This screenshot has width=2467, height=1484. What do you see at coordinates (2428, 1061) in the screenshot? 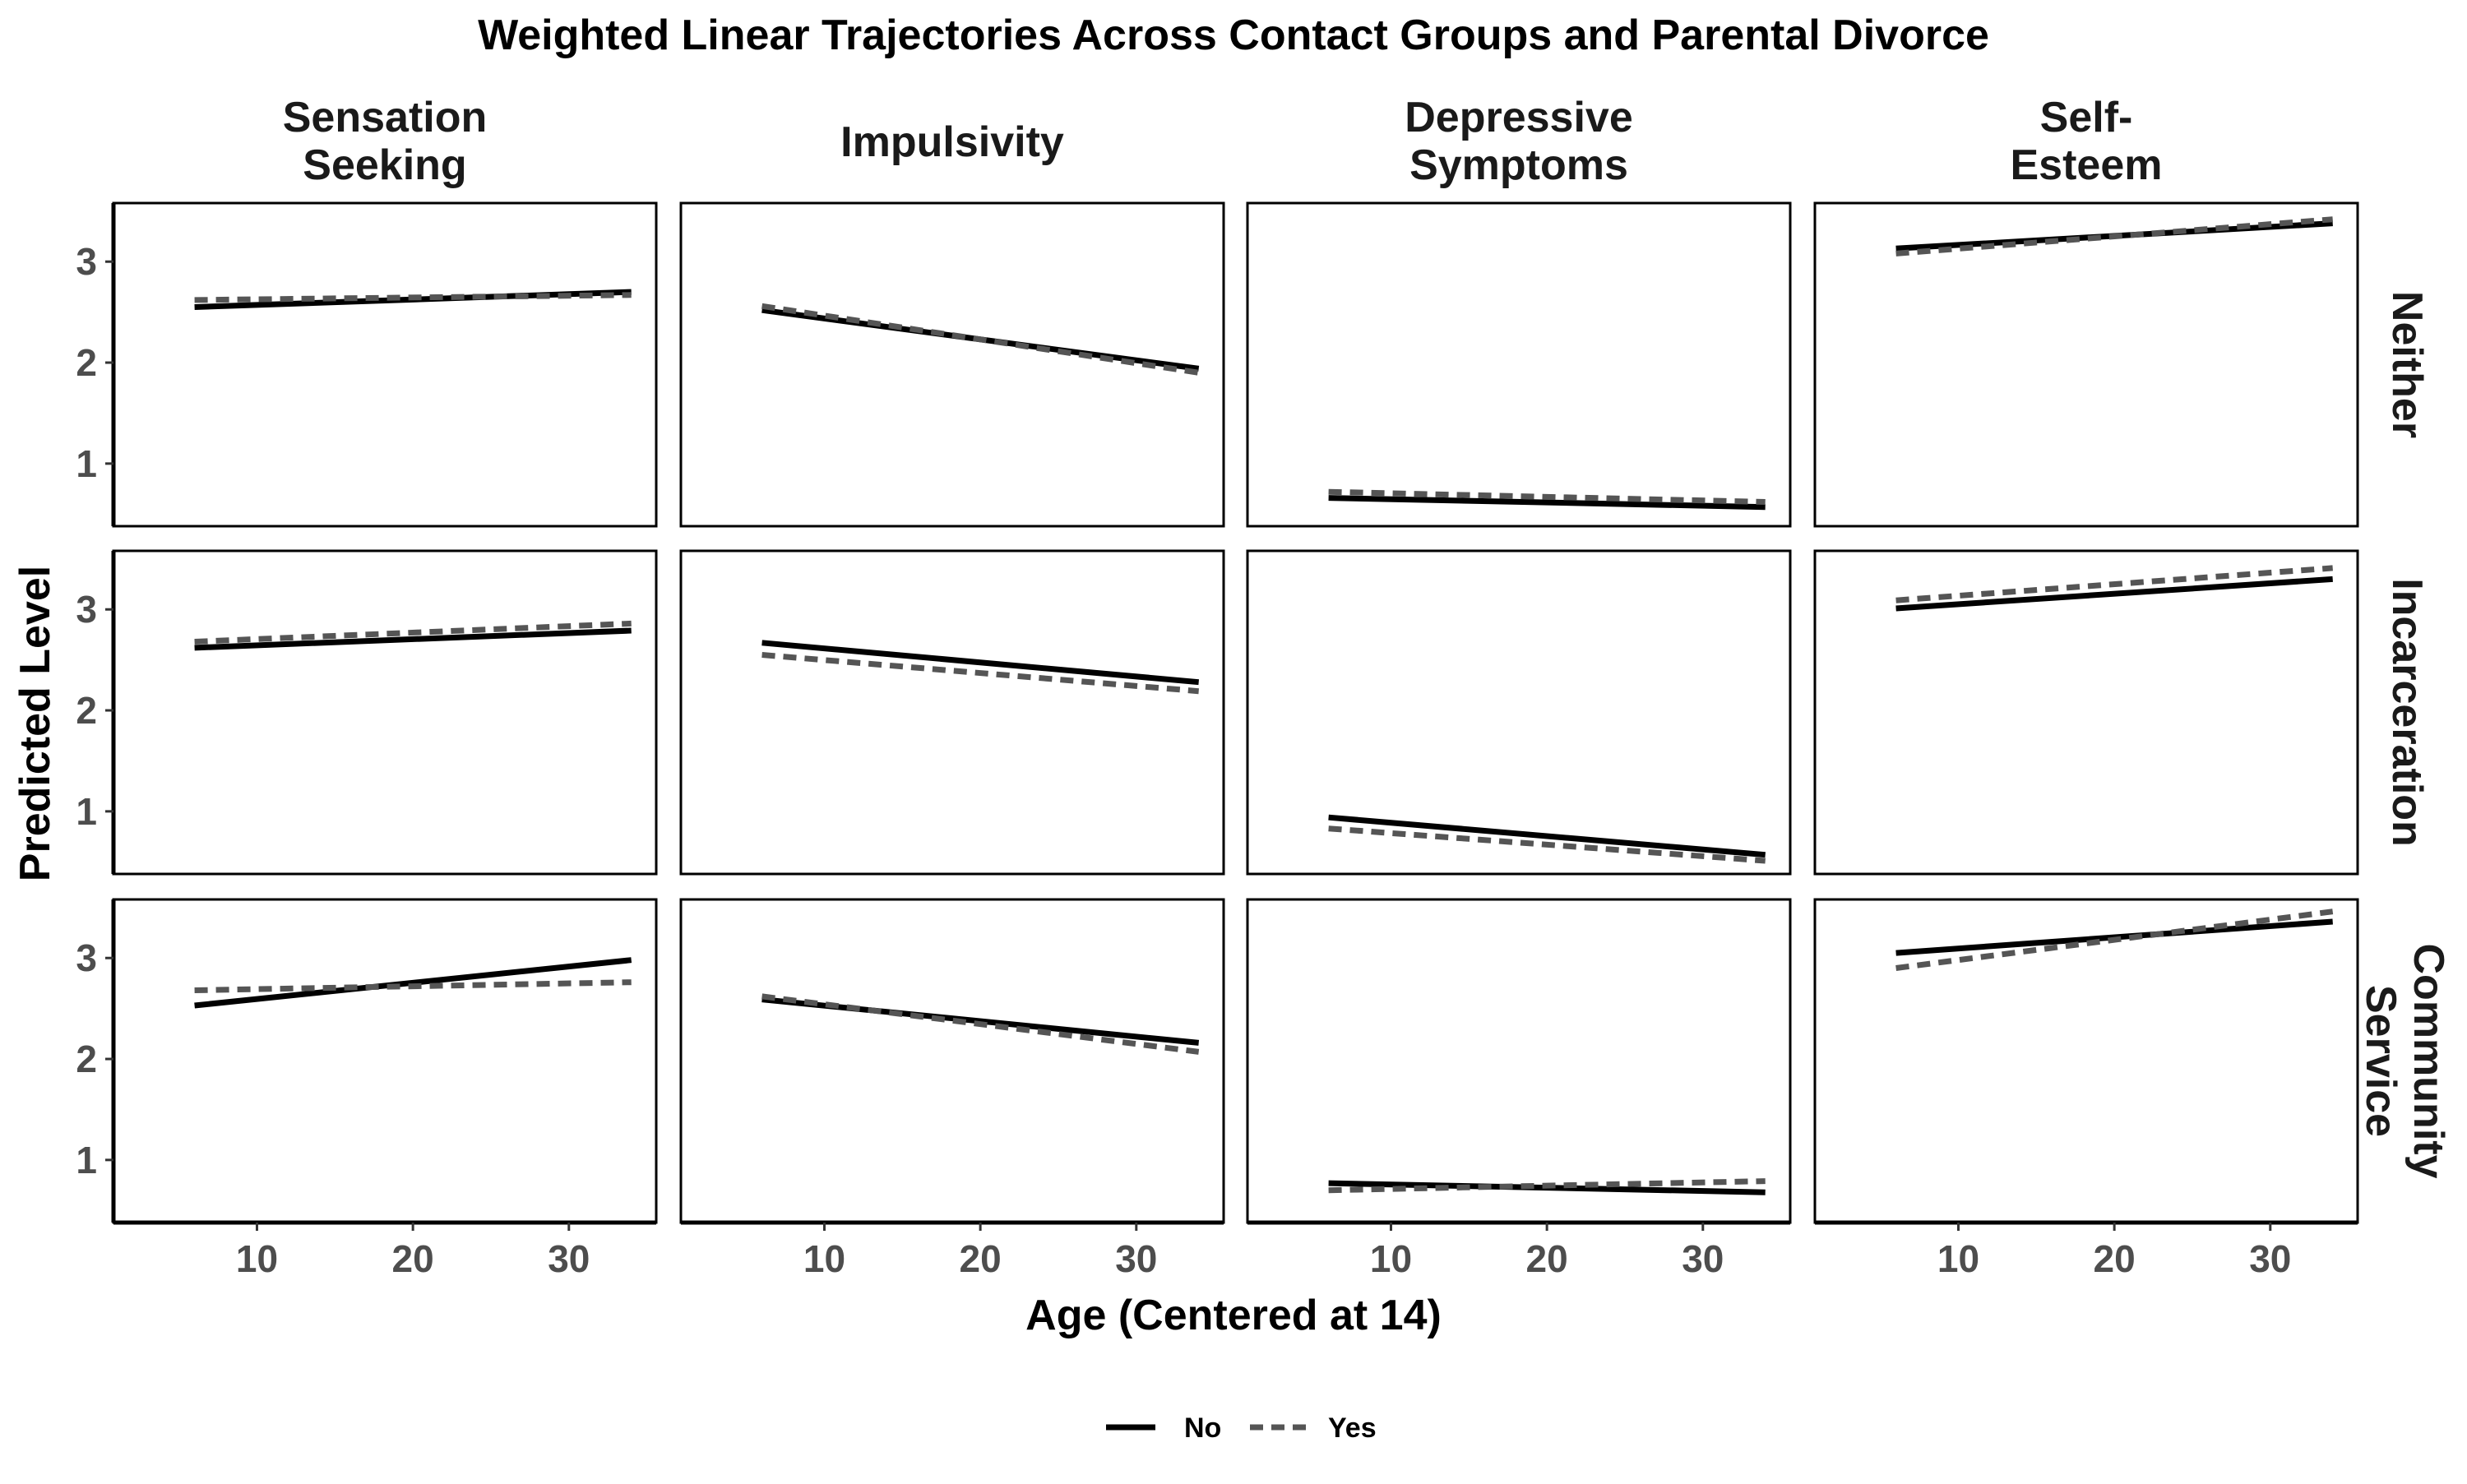
I see `row-strip-label: Community` at bounding box center [2428, 1061].